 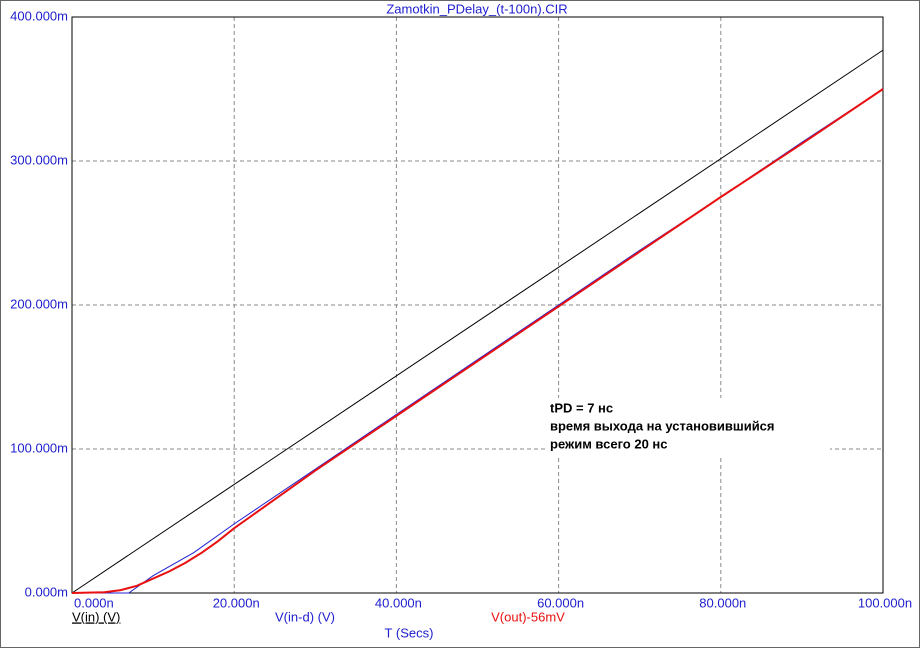 What do you see at coordinates (236, 602) in the screenshot?
I see `x-tick-label: 20.000n` at bounding box center [236, 602].